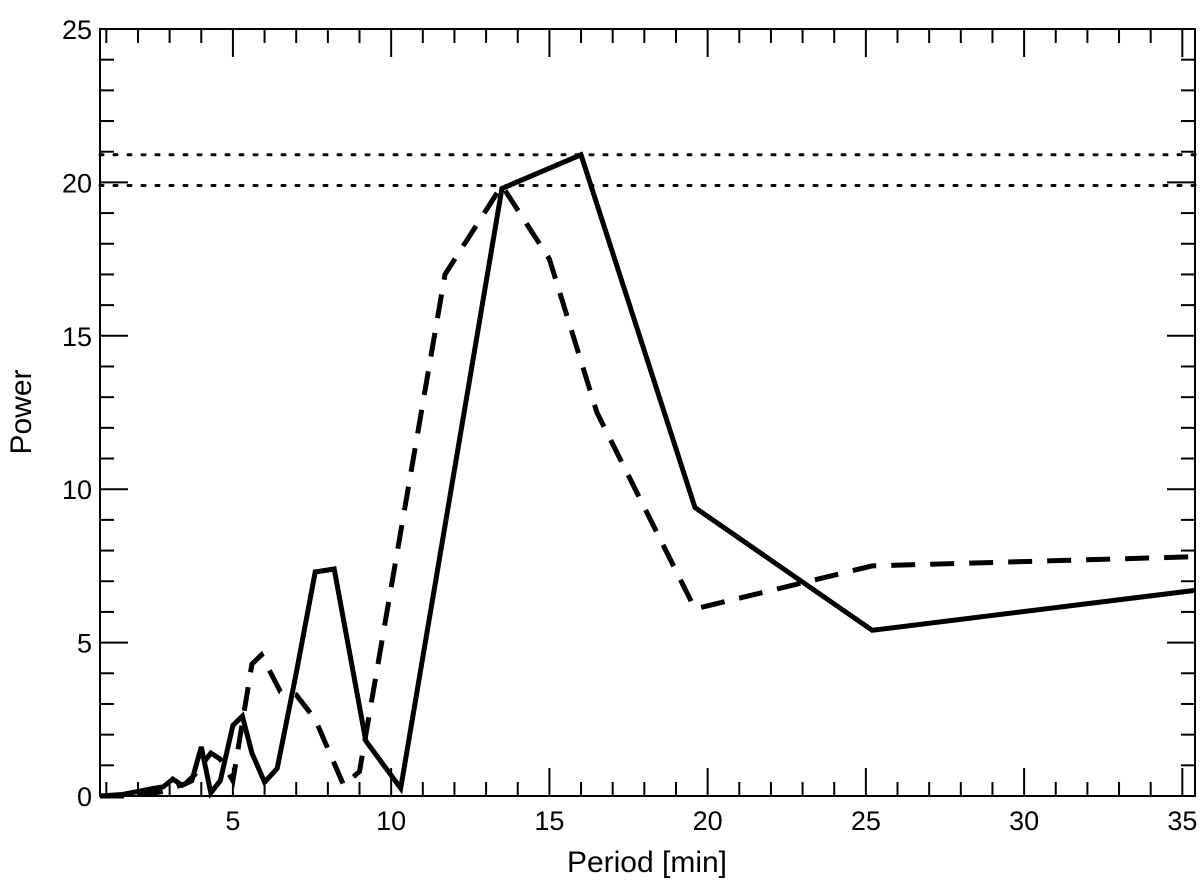  Describe the element at coordinates (866, 821) in the screenshot. I see `x-tick-label: 25` at that location.